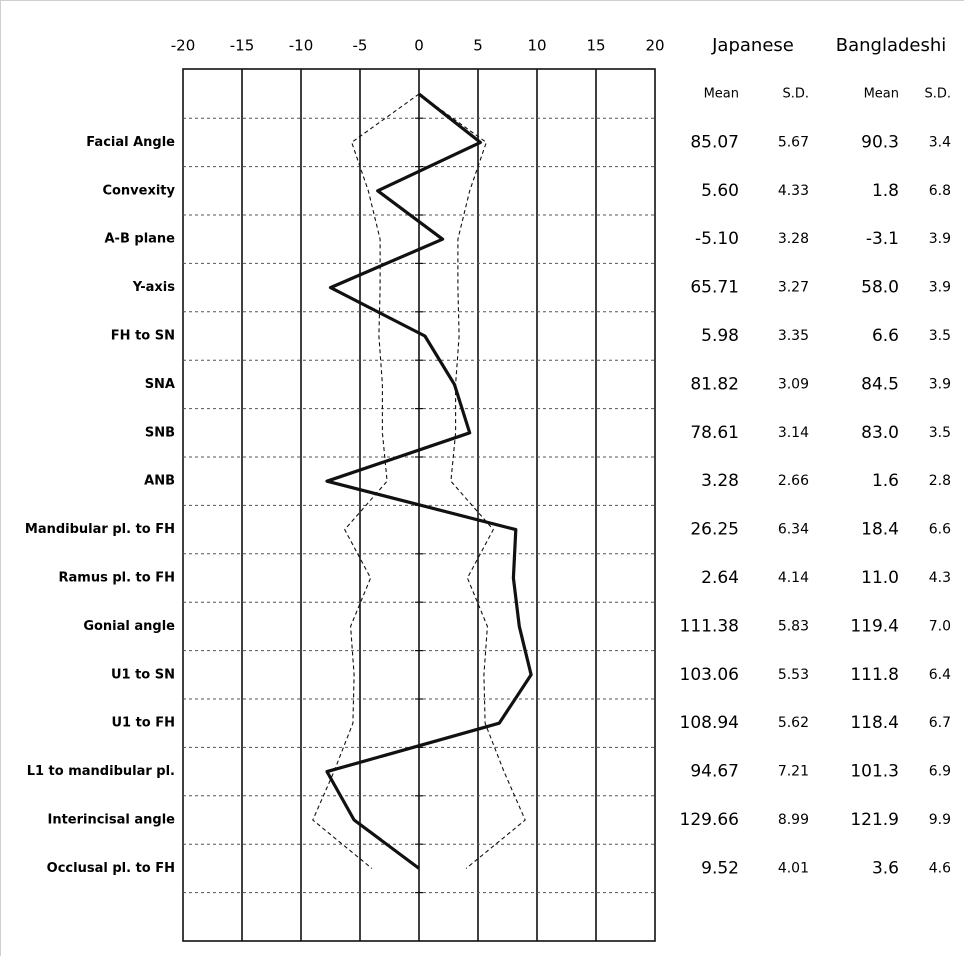  Describe the element at coordinates (140, 239) in the screenshot. I see `row-label: A-B plane` at that location.